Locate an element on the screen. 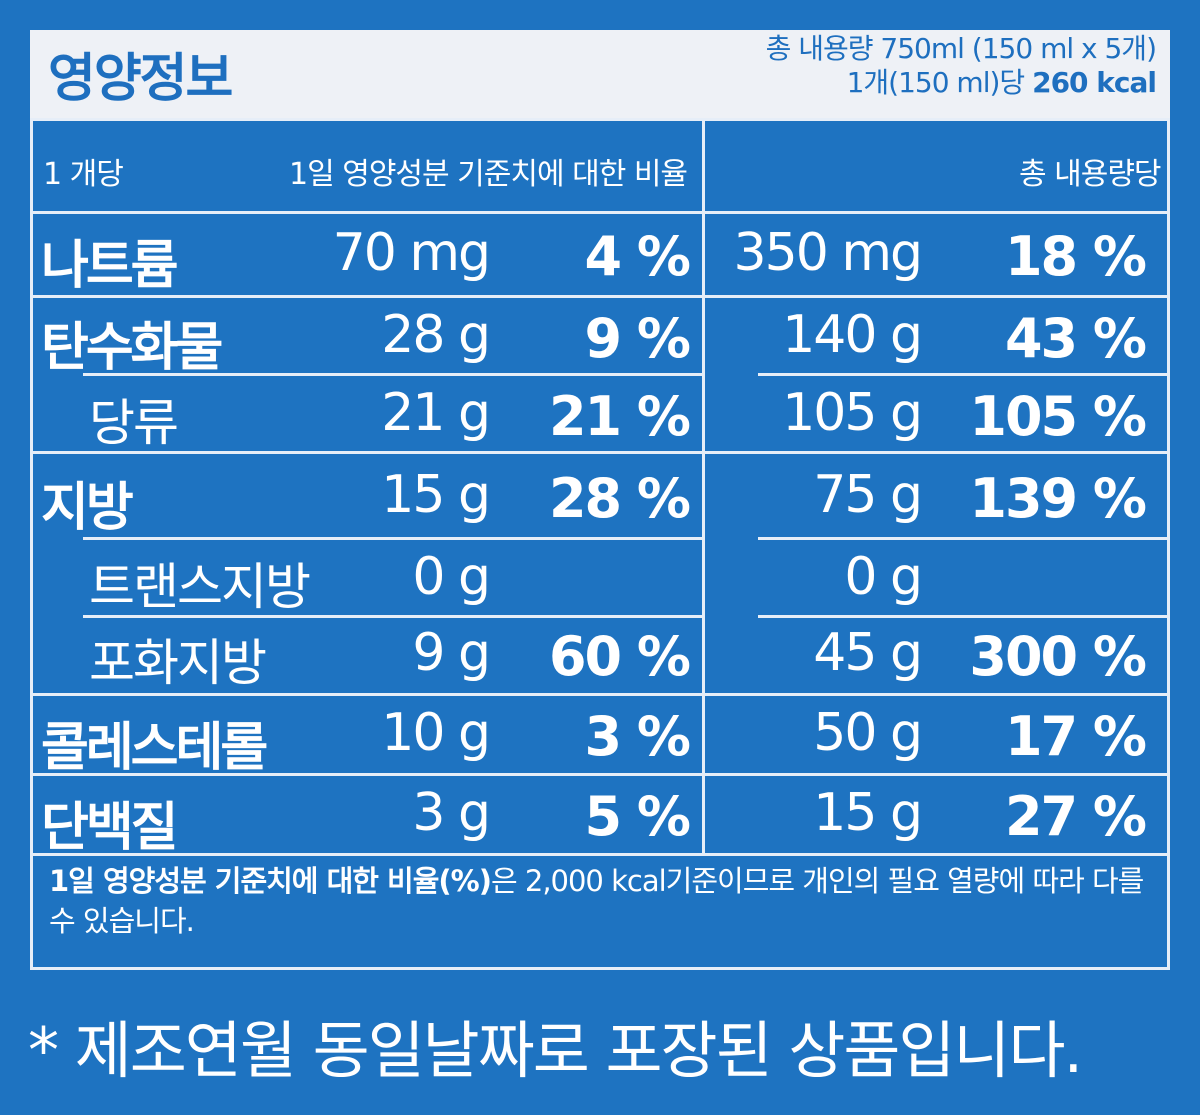 This screenshot has height=1115, width=1200. total-pct-fat: 139 % is located at coordinates (1058, 498).